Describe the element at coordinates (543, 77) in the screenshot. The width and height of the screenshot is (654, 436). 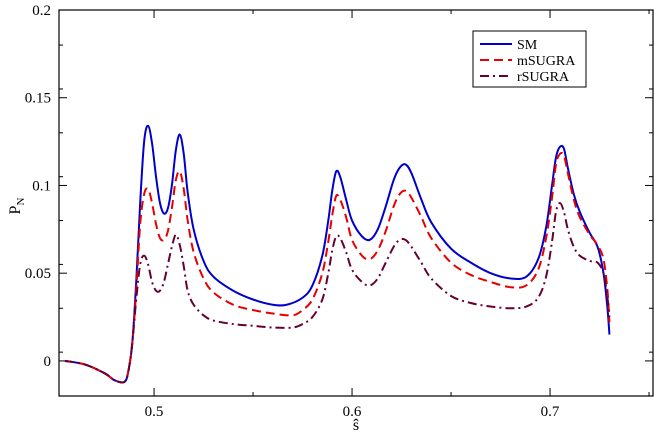
I see `legend-label-rsugra: rSUGRA` at that location.